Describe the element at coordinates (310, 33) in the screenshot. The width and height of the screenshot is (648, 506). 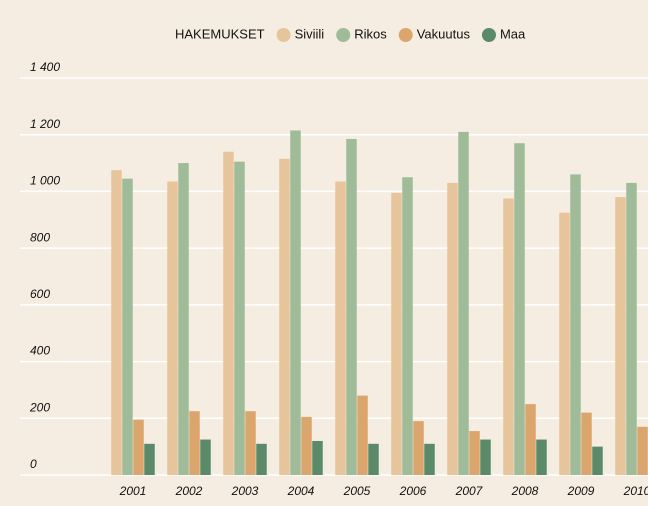
I see `legend-label: Siviili` at that location.